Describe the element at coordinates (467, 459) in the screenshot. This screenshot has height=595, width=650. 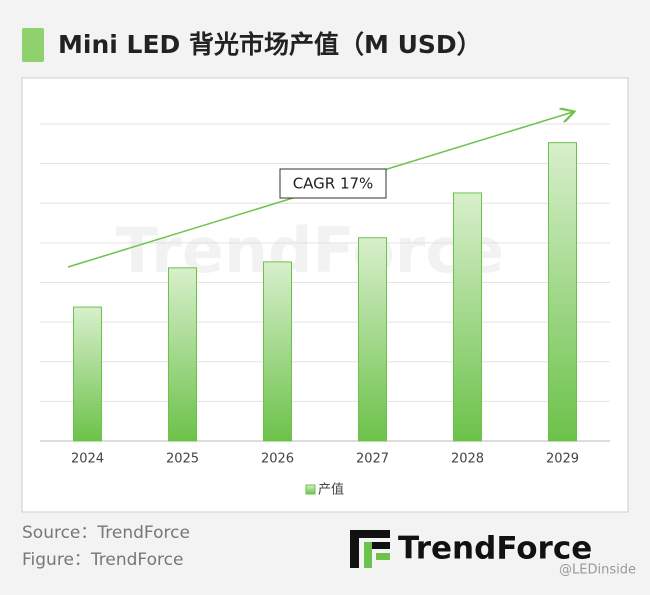
I see `x-tick-label: 2028` at that location.